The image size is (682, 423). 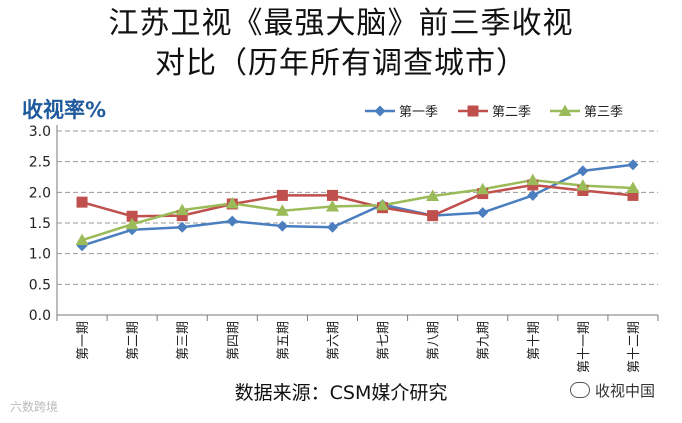 What do you see at coordinates (341, 393) in the screenshot?
I see `source-note: 数据来源：CSM媒介研究` at bounding box center [341, 393].